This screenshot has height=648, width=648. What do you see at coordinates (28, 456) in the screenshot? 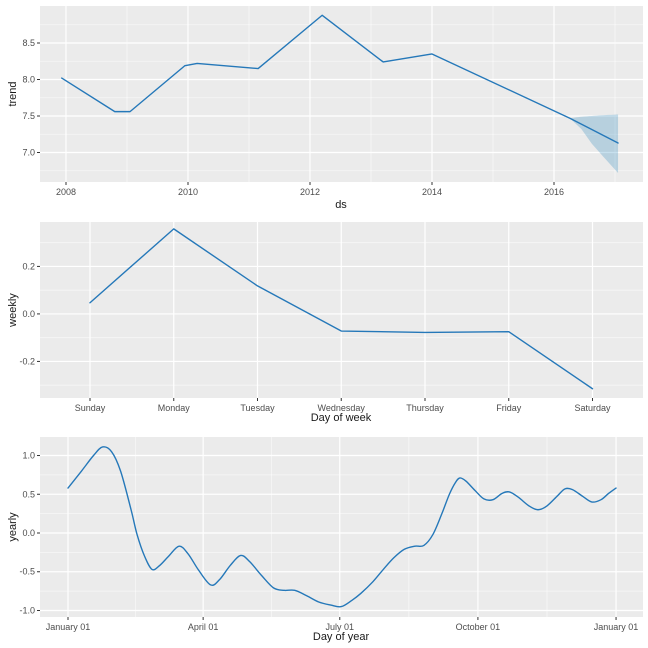
I see `yearly-component-y-tick-label: 1.0` at bounding box center [28, 456].